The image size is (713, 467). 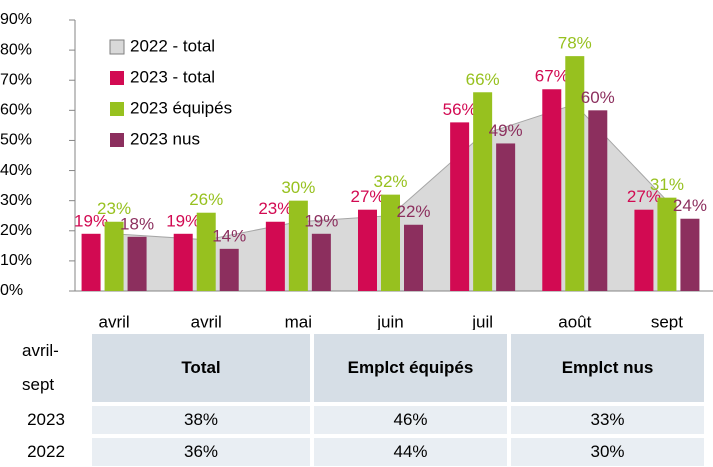 What do you see at coordinates (607, 368) in the screenshot?
I see `header-cell: Emplct nus` at bounding box center [607, 368].